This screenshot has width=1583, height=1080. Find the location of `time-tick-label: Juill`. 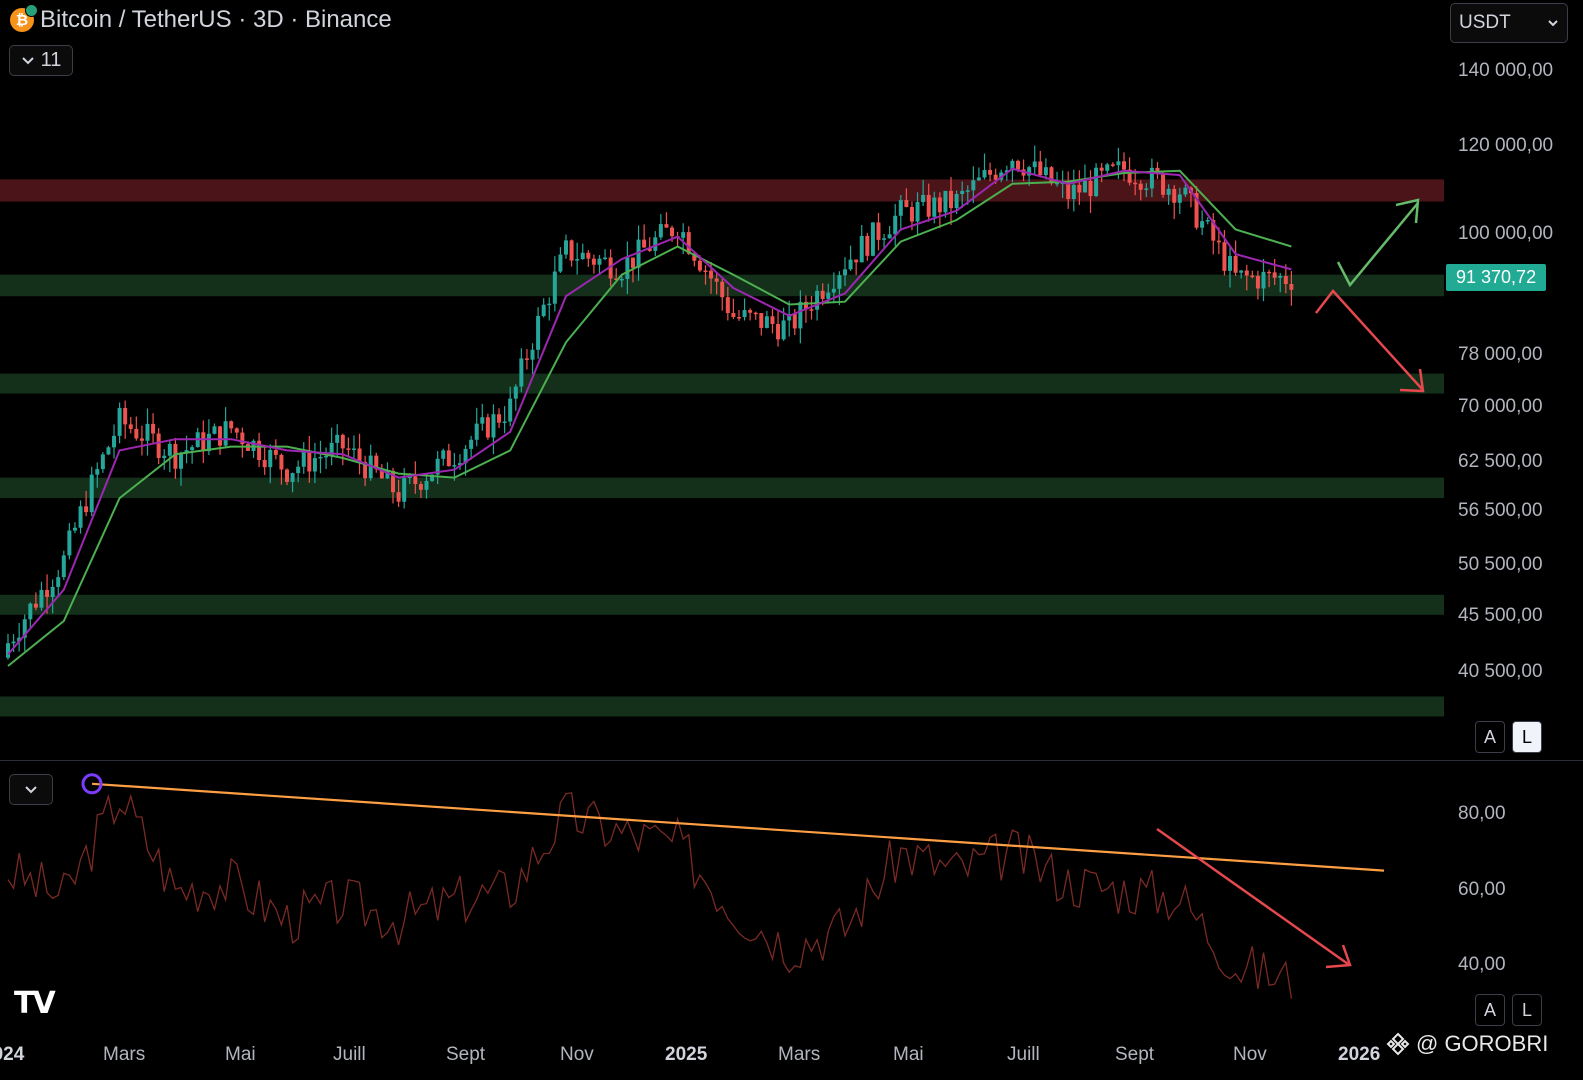

time-tick-label: Juill is located at coordinates (349, 1054).